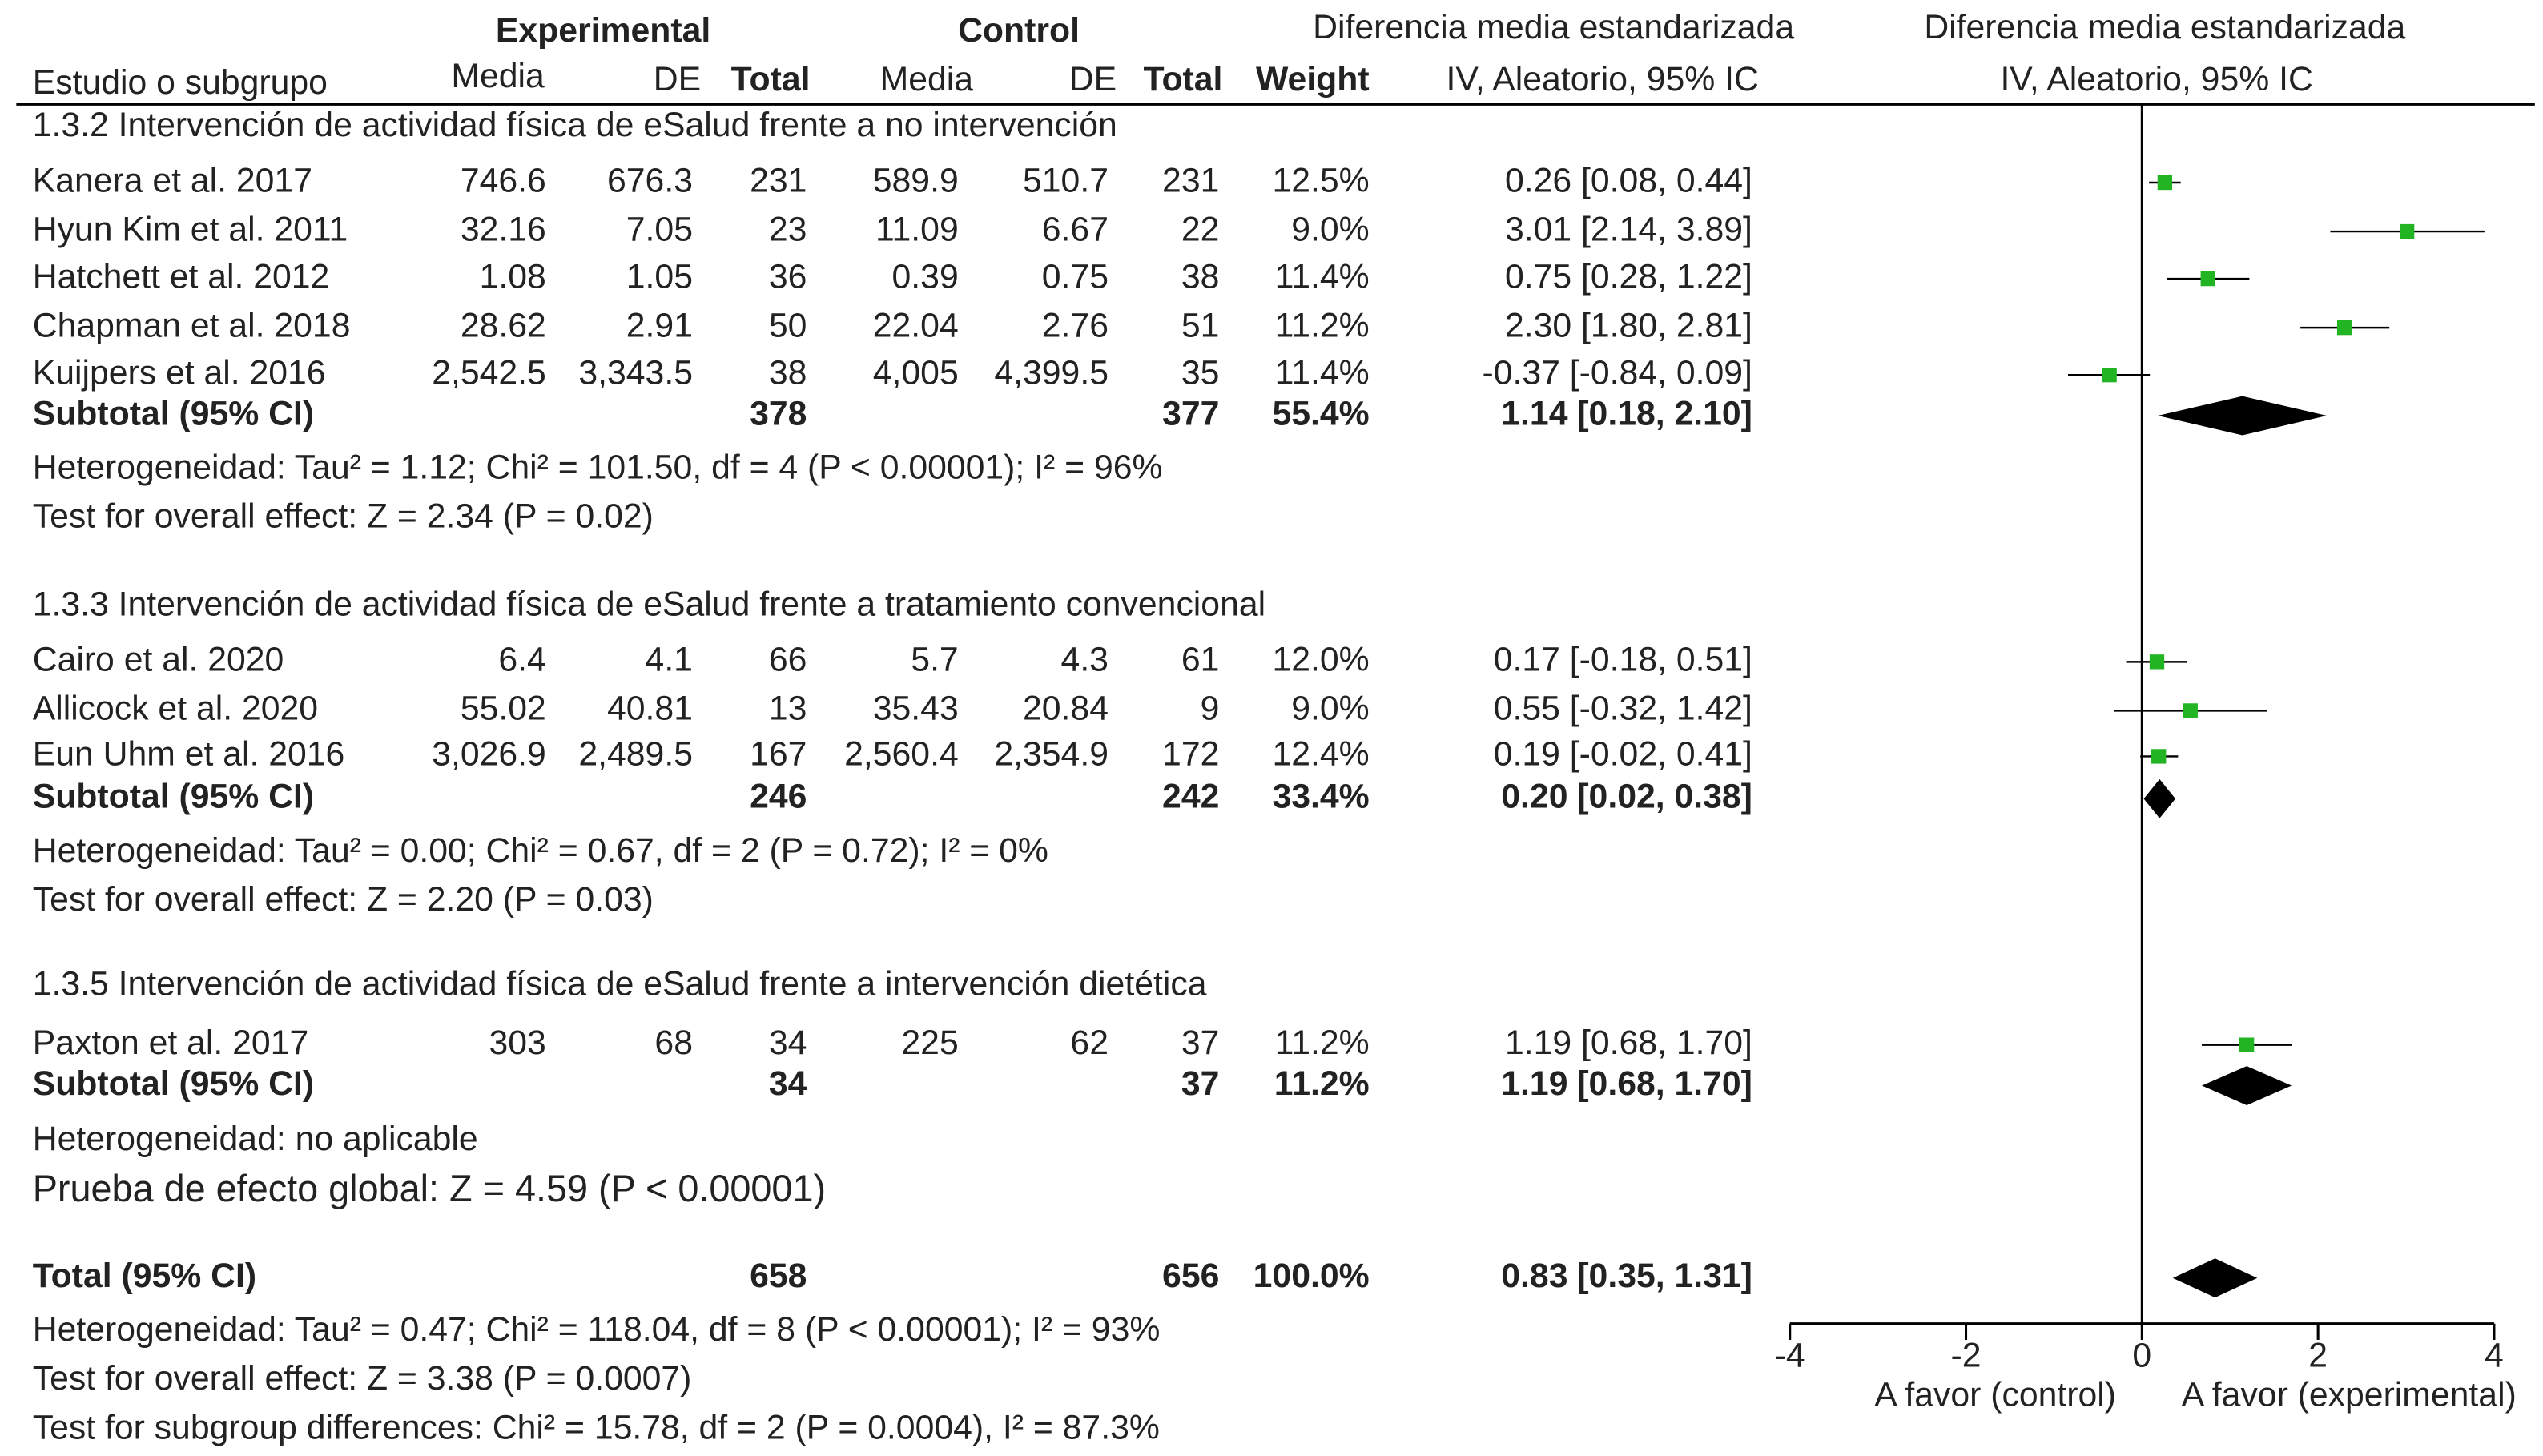 This screenshot has width=2543, height=1456. Describe the element at coordinates (489, 372) in the screenshot. I see `cell: 2,542.5` at that location.